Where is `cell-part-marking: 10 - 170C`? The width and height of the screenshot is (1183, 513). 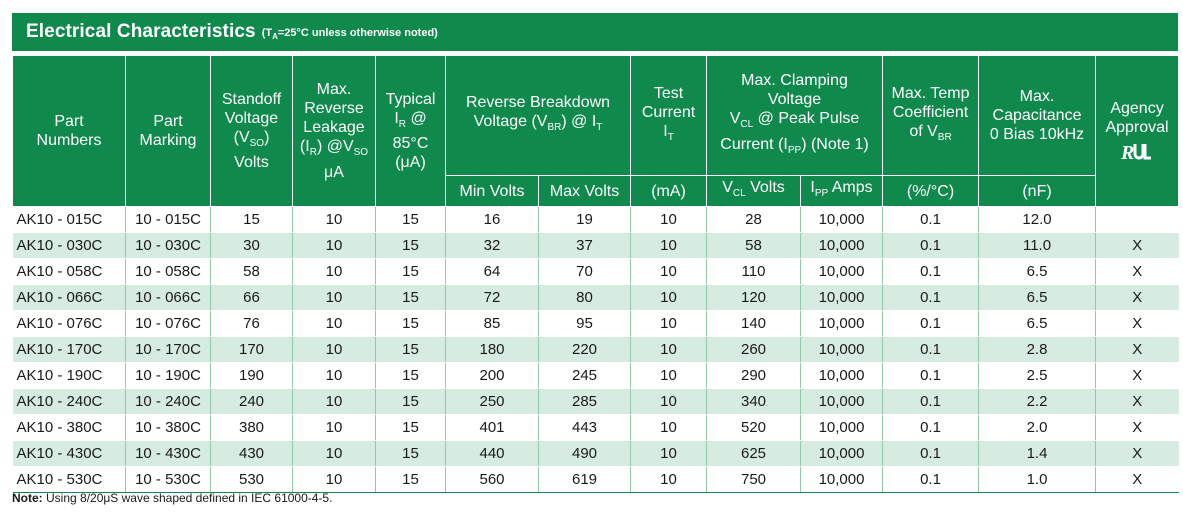
cell-part-marking: 10 - 170C is located at coordinates (168, 349).